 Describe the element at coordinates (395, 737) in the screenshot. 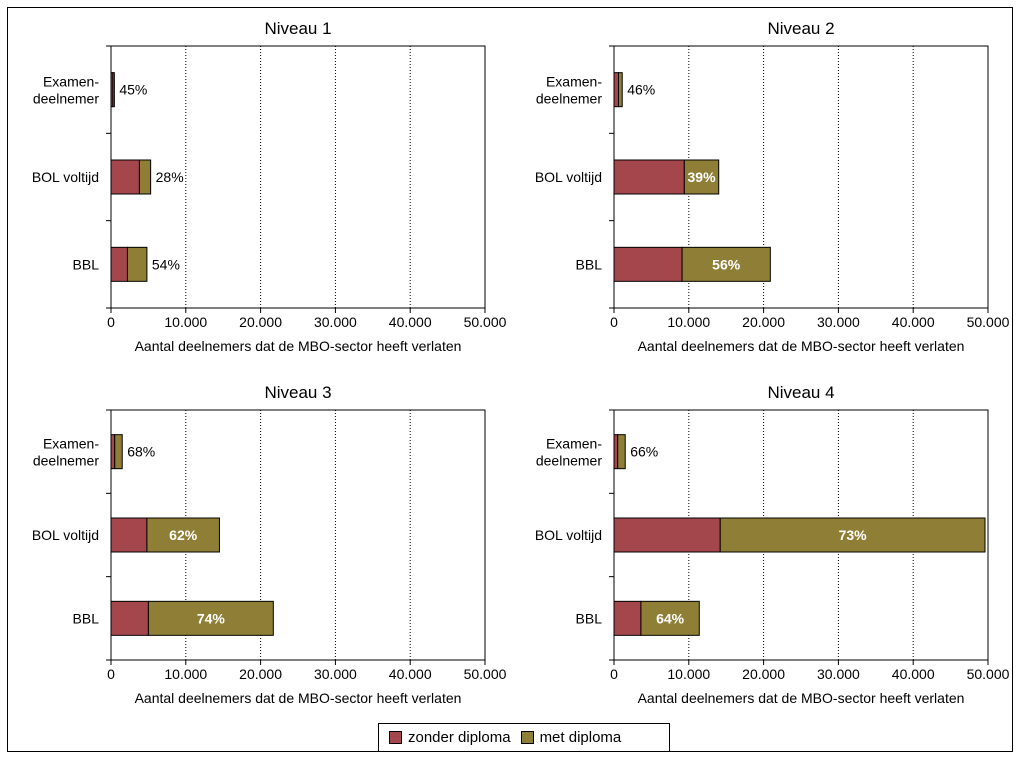

I see `legend-swatch-zonder` at that location.